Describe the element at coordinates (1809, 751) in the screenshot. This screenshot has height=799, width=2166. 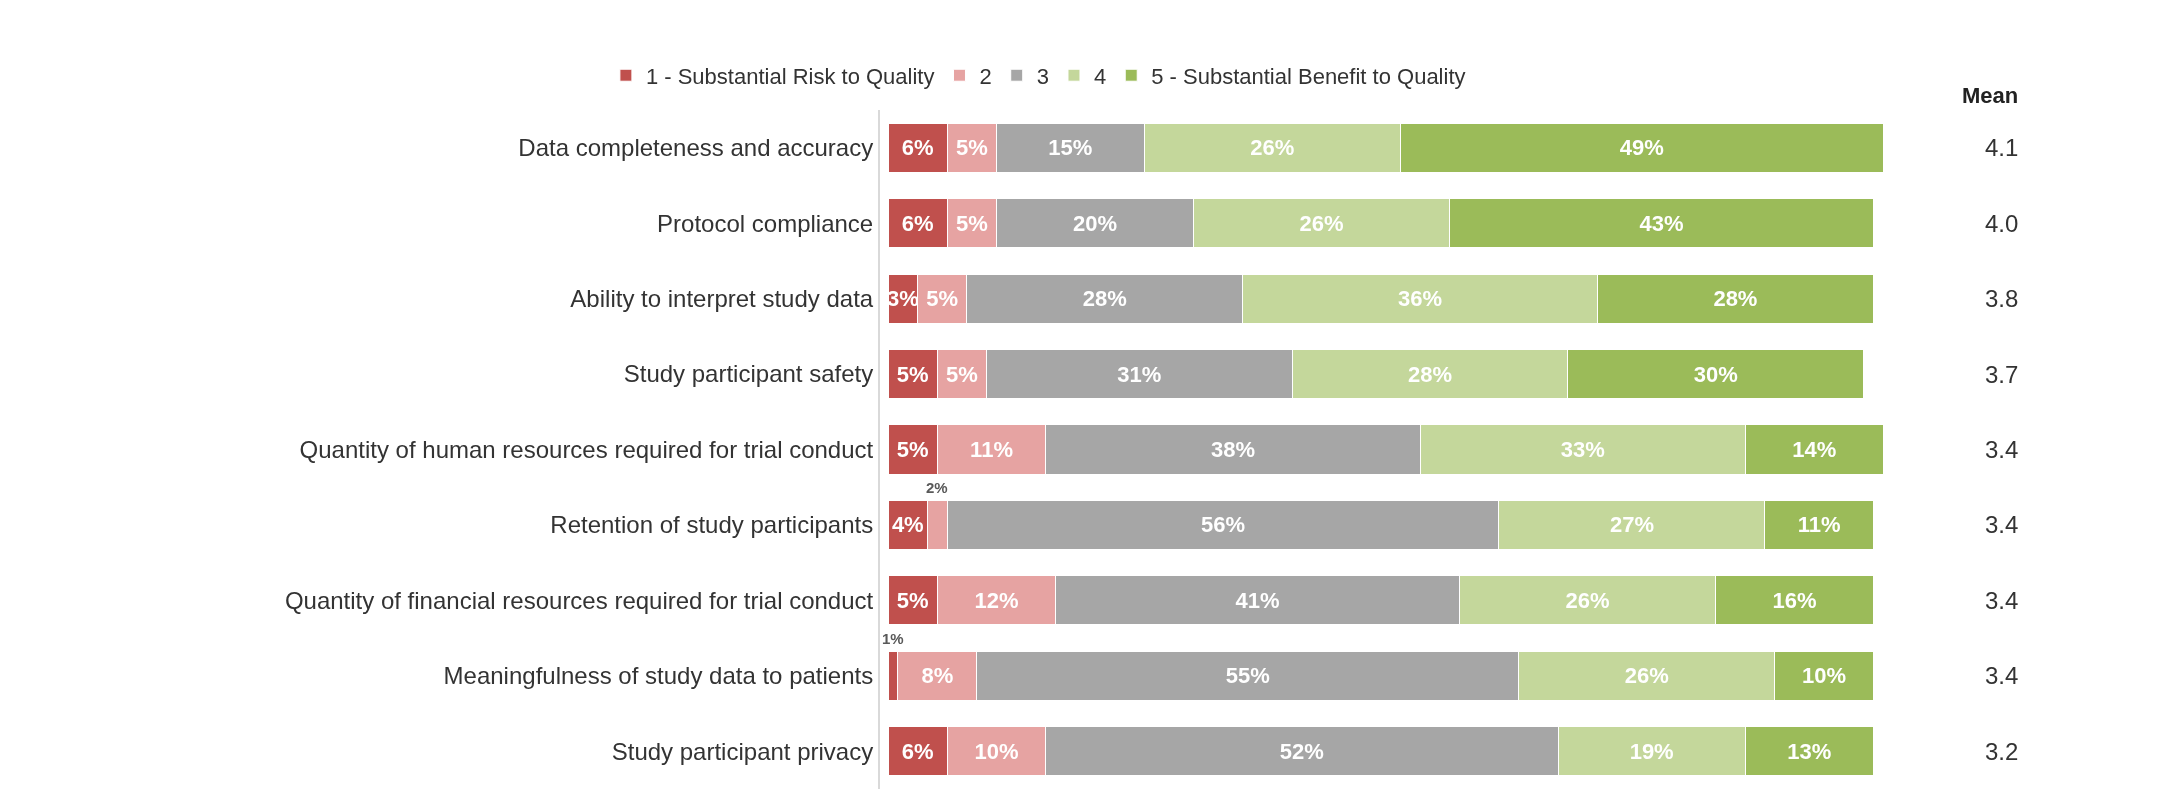
I see `data-label: 13%` at that location.